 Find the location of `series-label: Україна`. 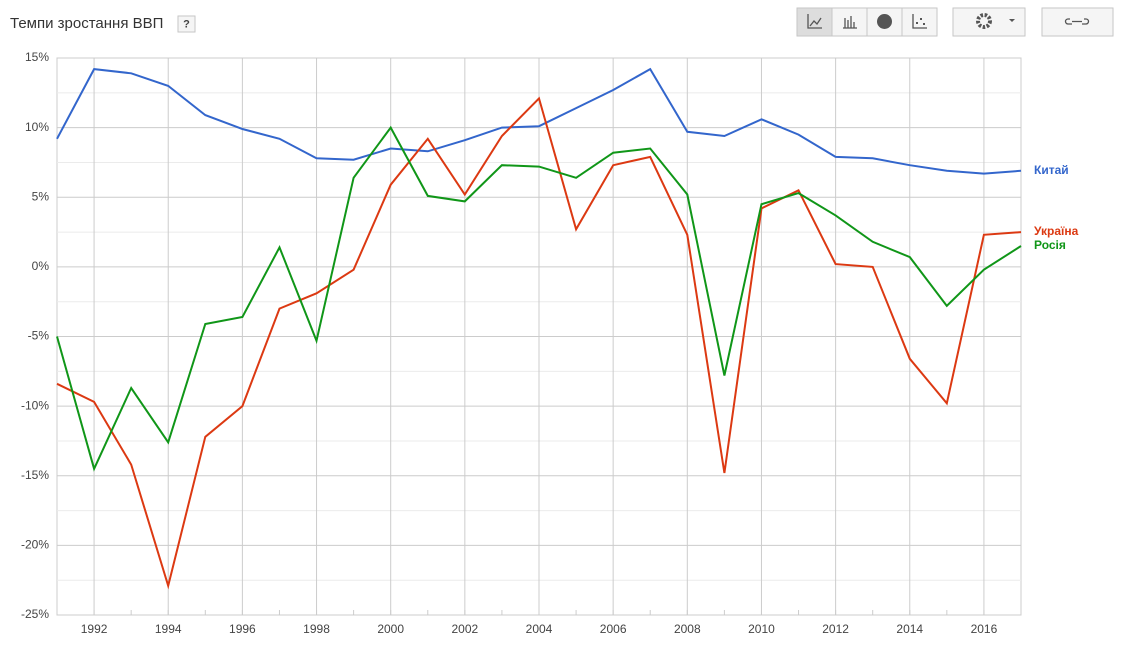

series-label: Україна is located at coordinates (1056, 231).